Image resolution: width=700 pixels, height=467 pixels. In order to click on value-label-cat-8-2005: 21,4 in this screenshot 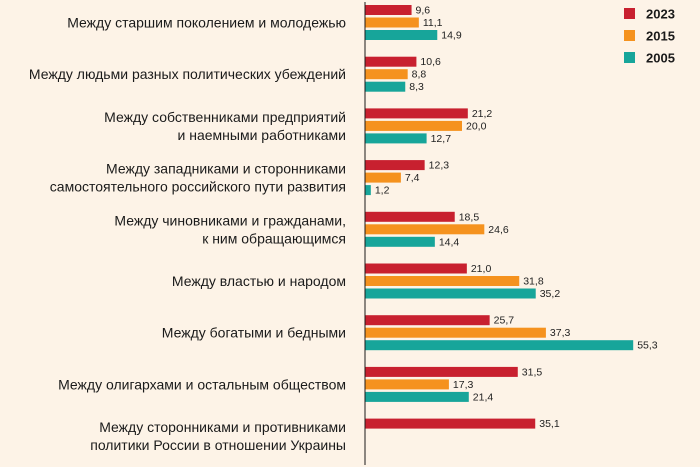, I will do `click(483, 397)`.